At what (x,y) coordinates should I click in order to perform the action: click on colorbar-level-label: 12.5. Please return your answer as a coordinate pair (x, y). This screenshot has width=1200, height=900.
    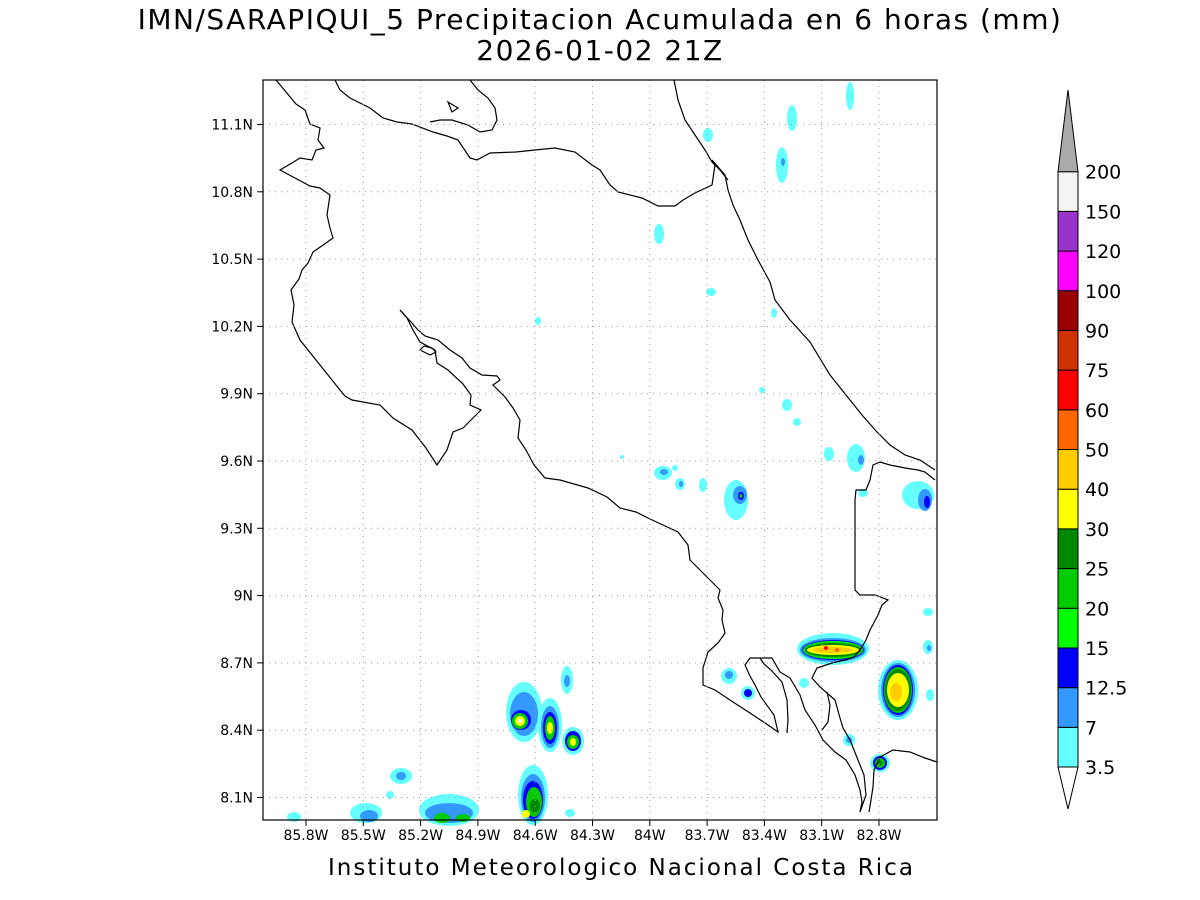
    Looking at the image, I should click on (1106, 689).